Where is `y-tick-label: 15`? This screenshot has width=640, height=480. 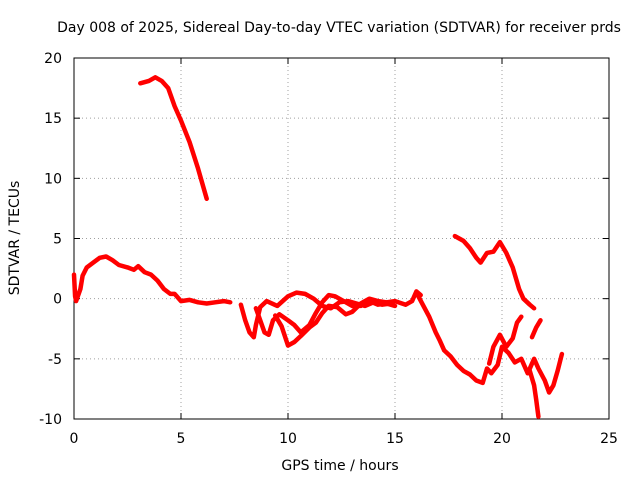
y-tick-label: 15 is located at coordinates (53, 119).